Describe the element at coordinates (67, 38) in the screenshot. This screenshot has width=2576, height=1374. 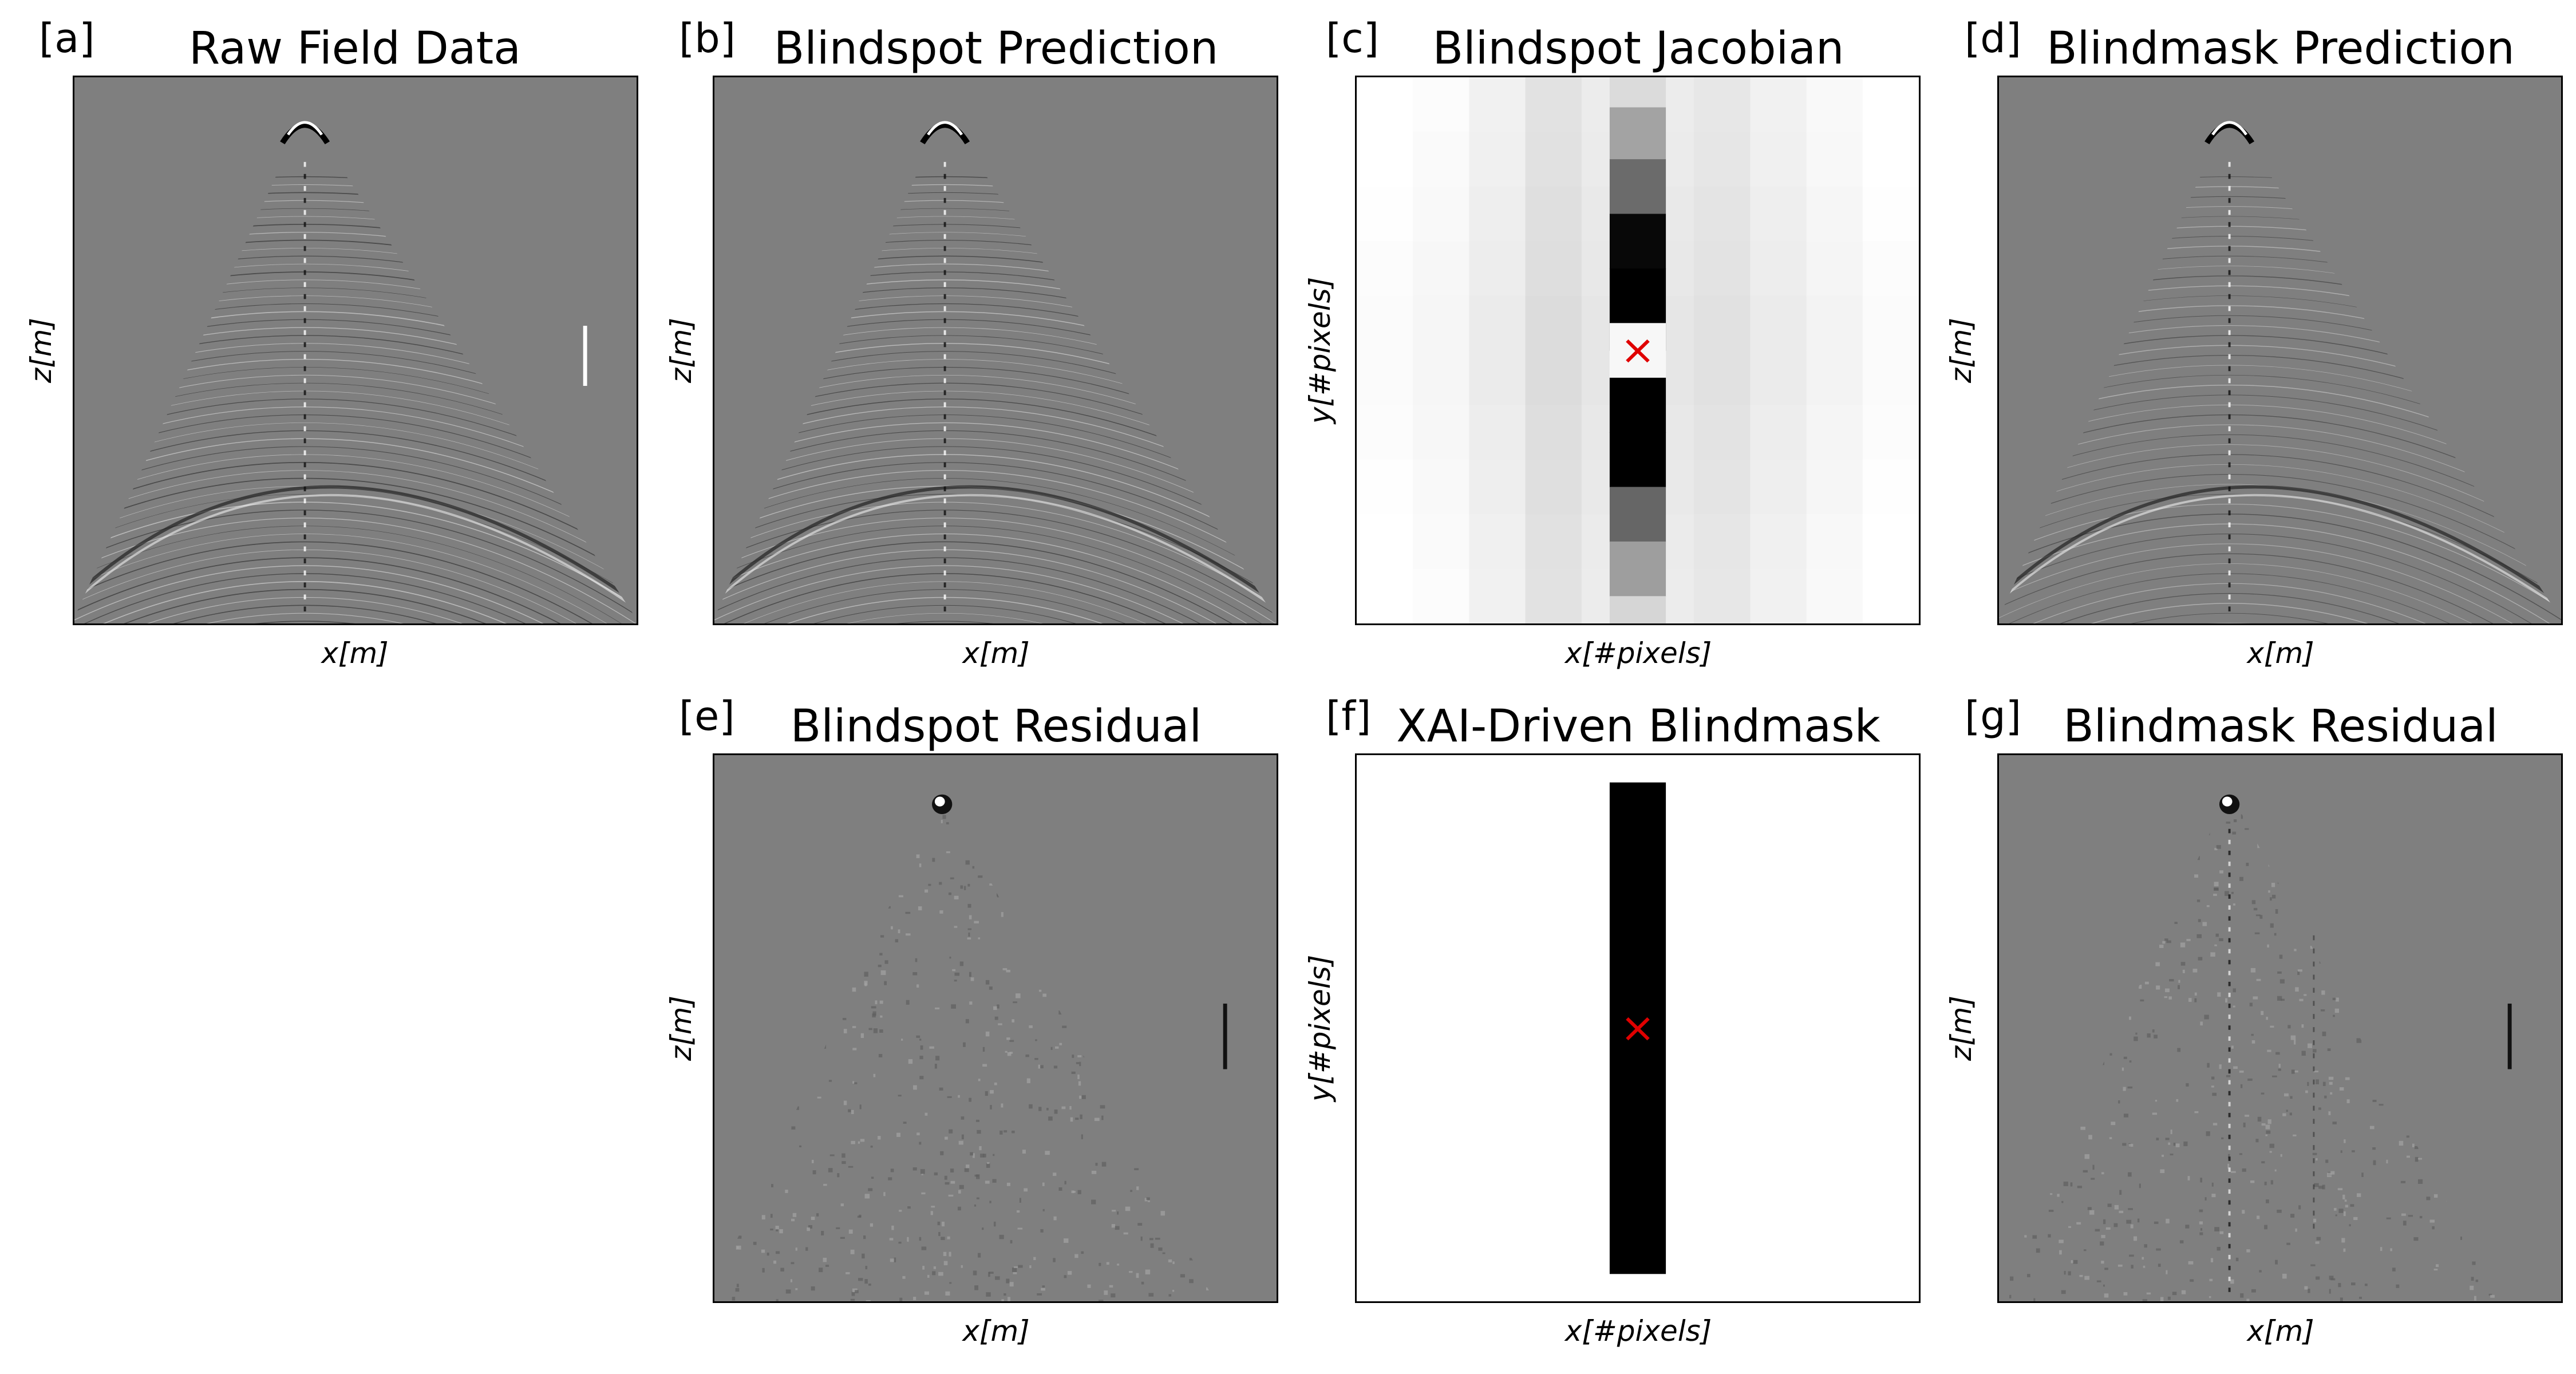
I see `panel-tag: [a]` at that location.